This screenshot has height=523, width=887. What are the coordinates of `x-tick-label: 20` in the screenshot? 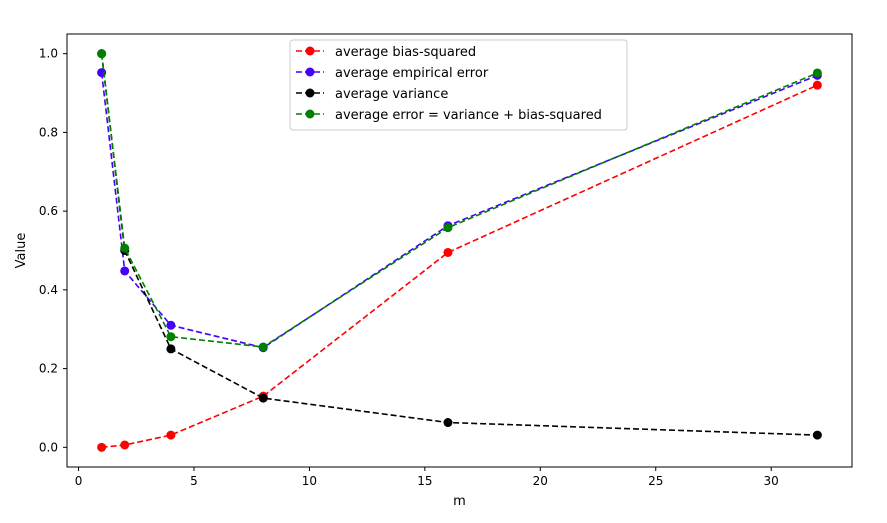 It's located at (540, 481).